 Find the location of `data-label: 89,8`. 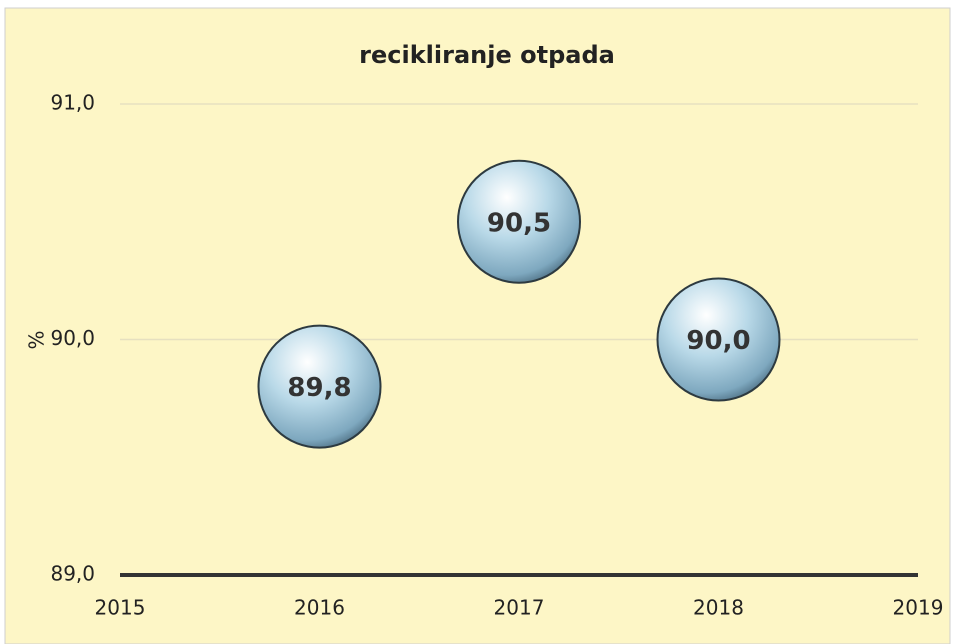

data-label: 89,8 is located at coordinates (319, 388).